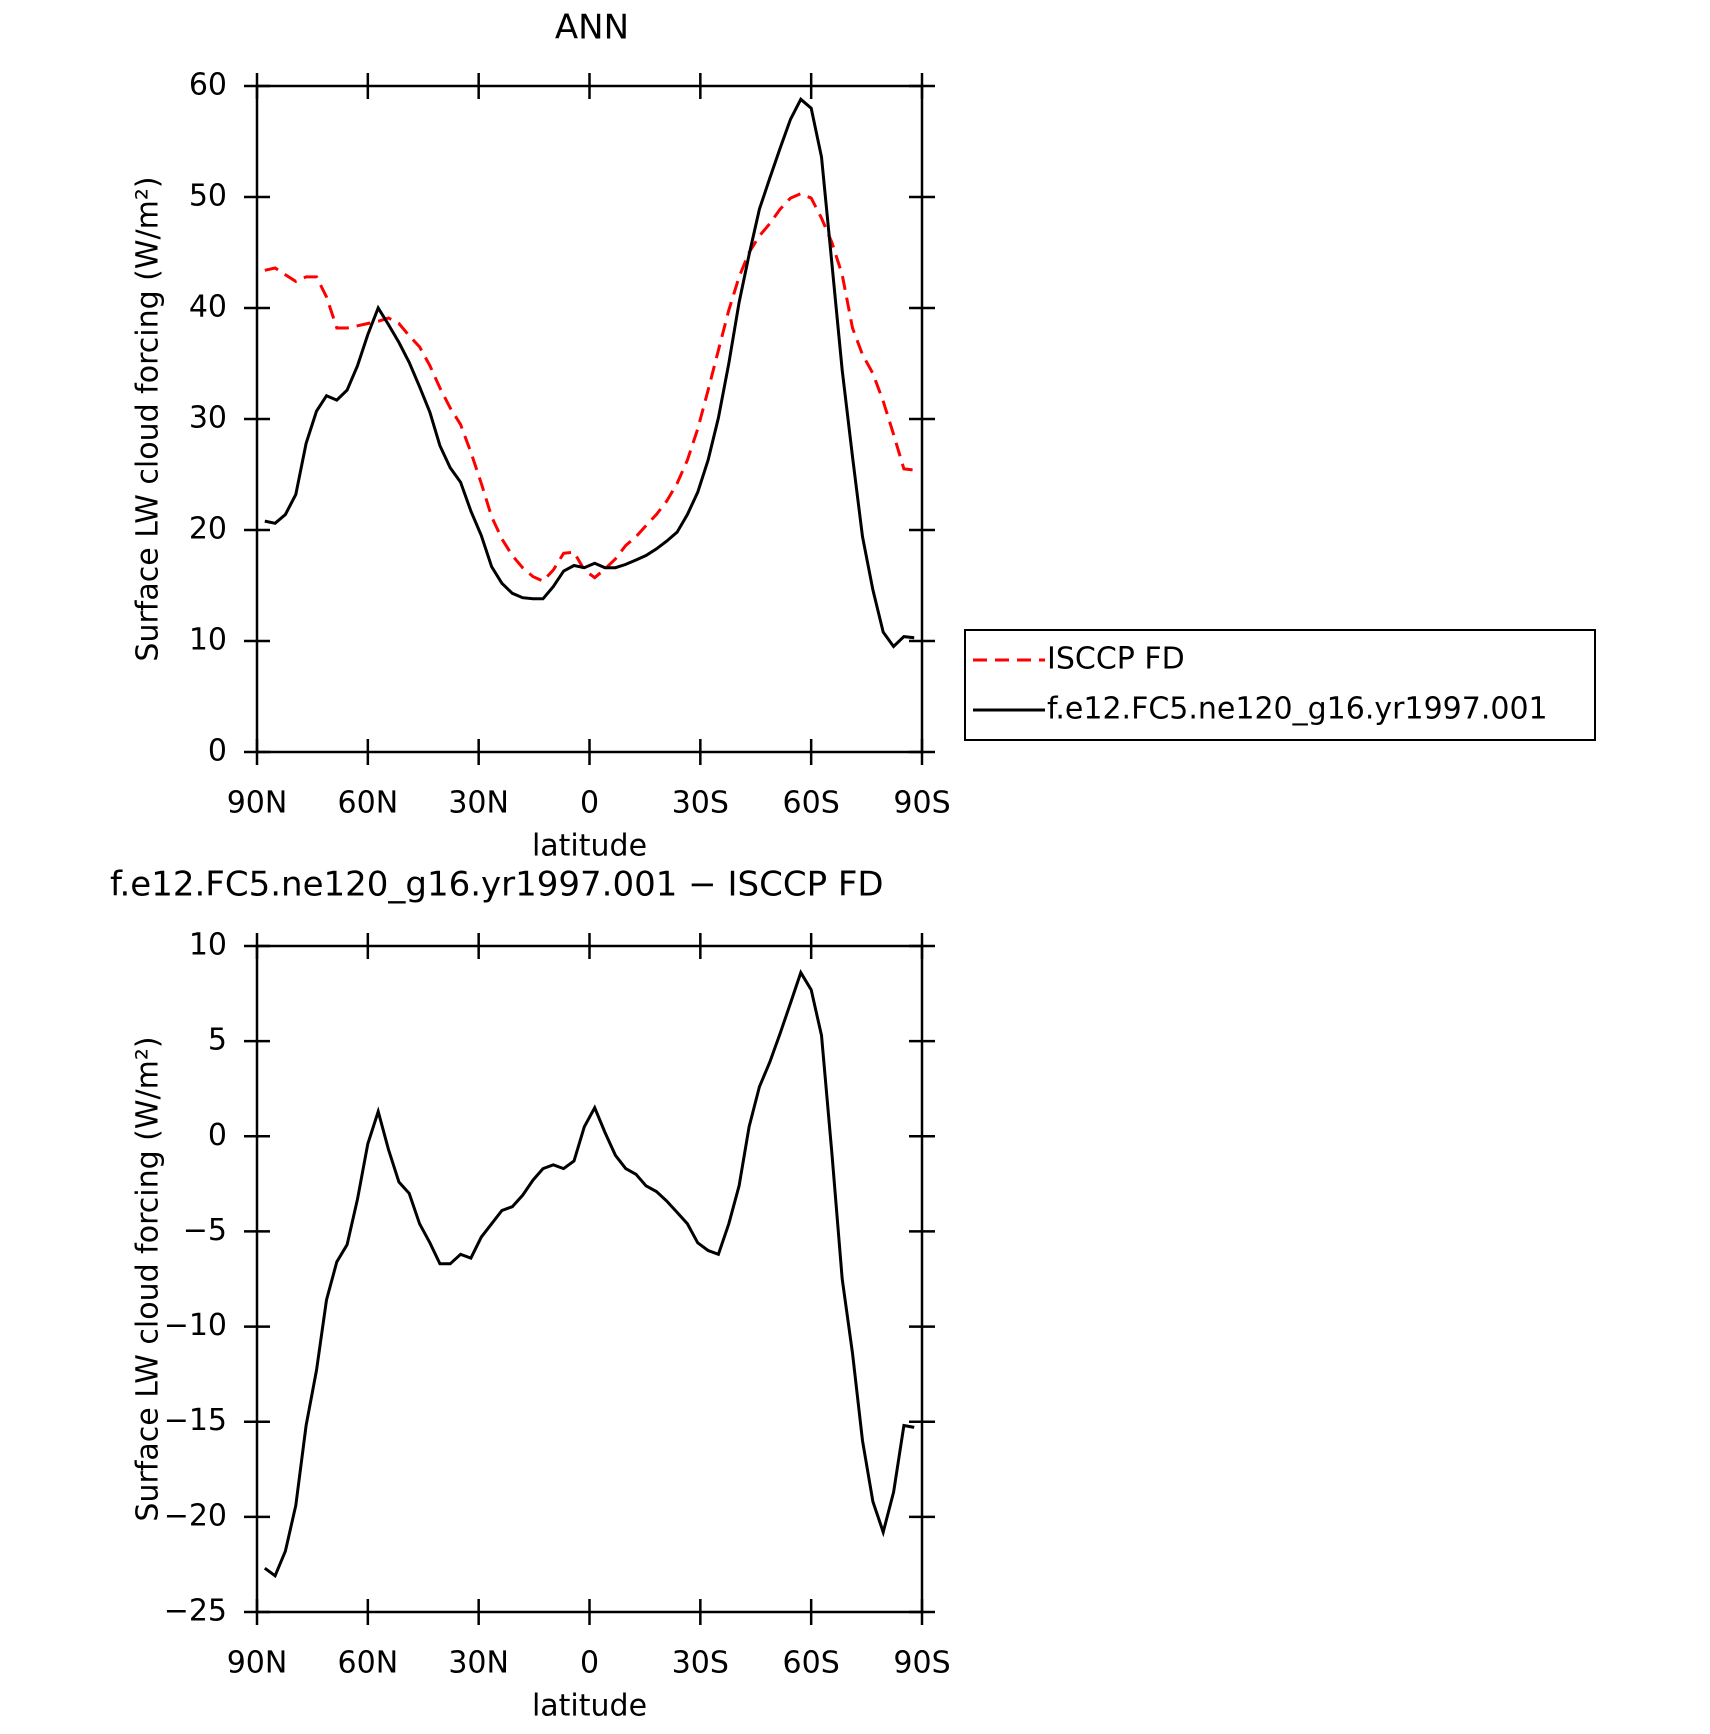 The image size is (1710, 1734). I want to click on y-tick-label: −20, so click(195, 1515).